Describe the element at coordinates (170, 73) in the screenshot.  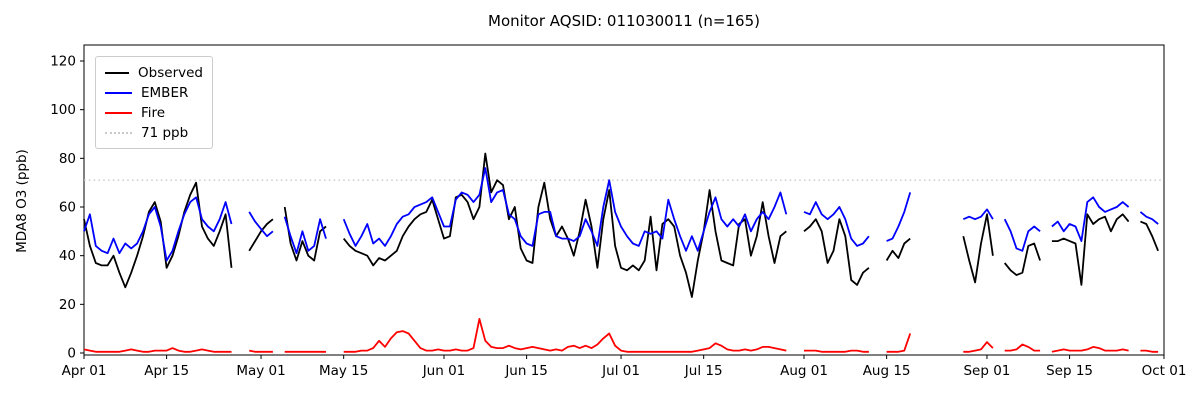
I see `legend-label: Observed` at that location.